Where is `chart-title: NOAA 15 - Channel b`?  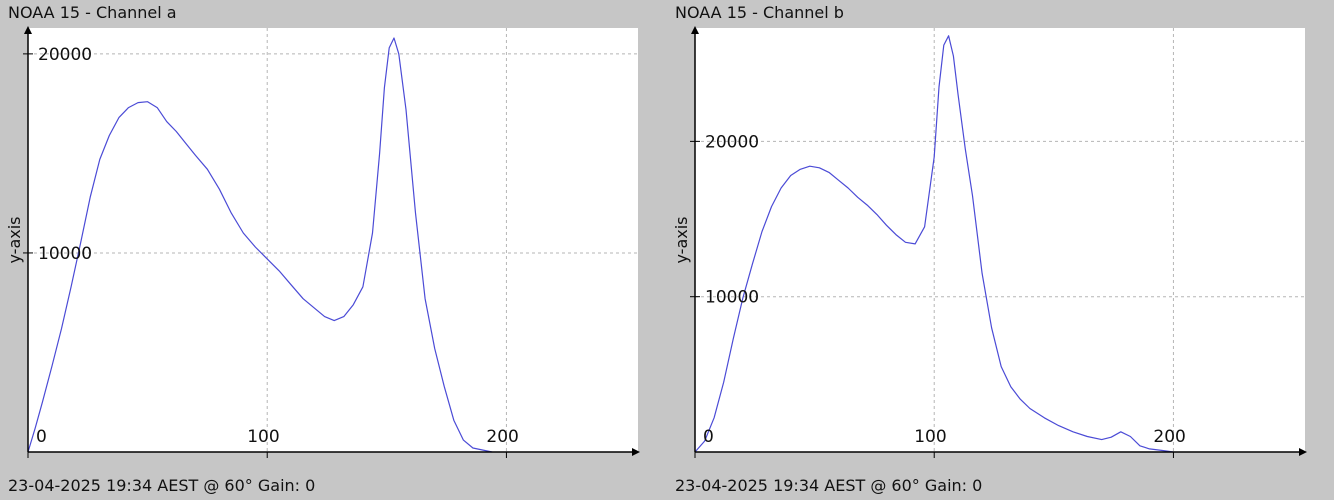
chart-title: NOAA 15 - Channel b is located at coordinates (759, 12).